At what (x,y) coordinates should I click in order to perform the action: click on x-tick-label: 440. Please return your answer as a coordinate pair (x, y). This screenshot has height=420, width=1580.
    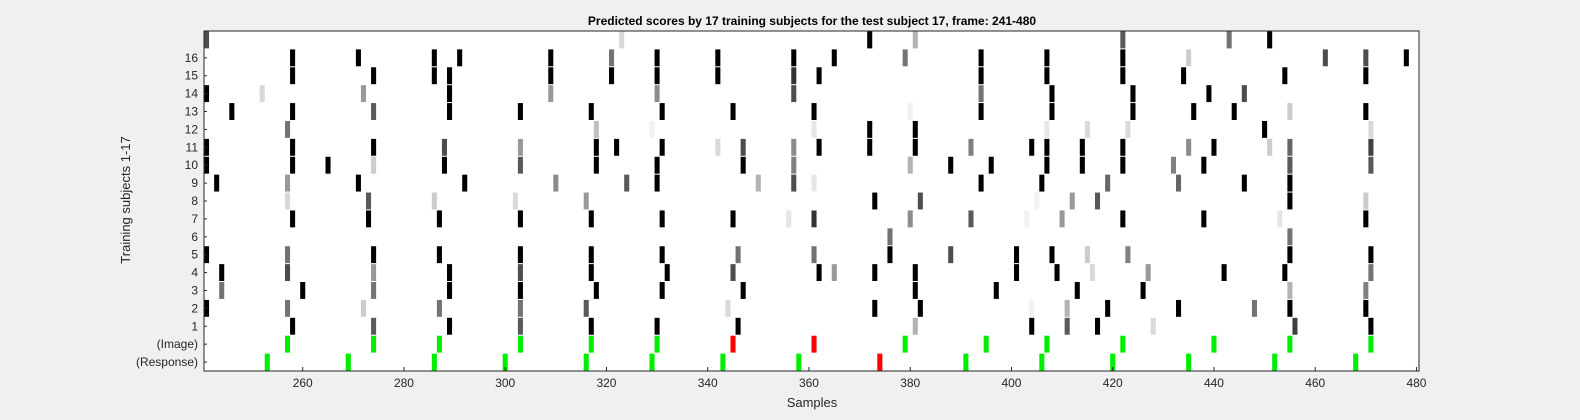
    Looking at the image, I should click on (1214, 383).